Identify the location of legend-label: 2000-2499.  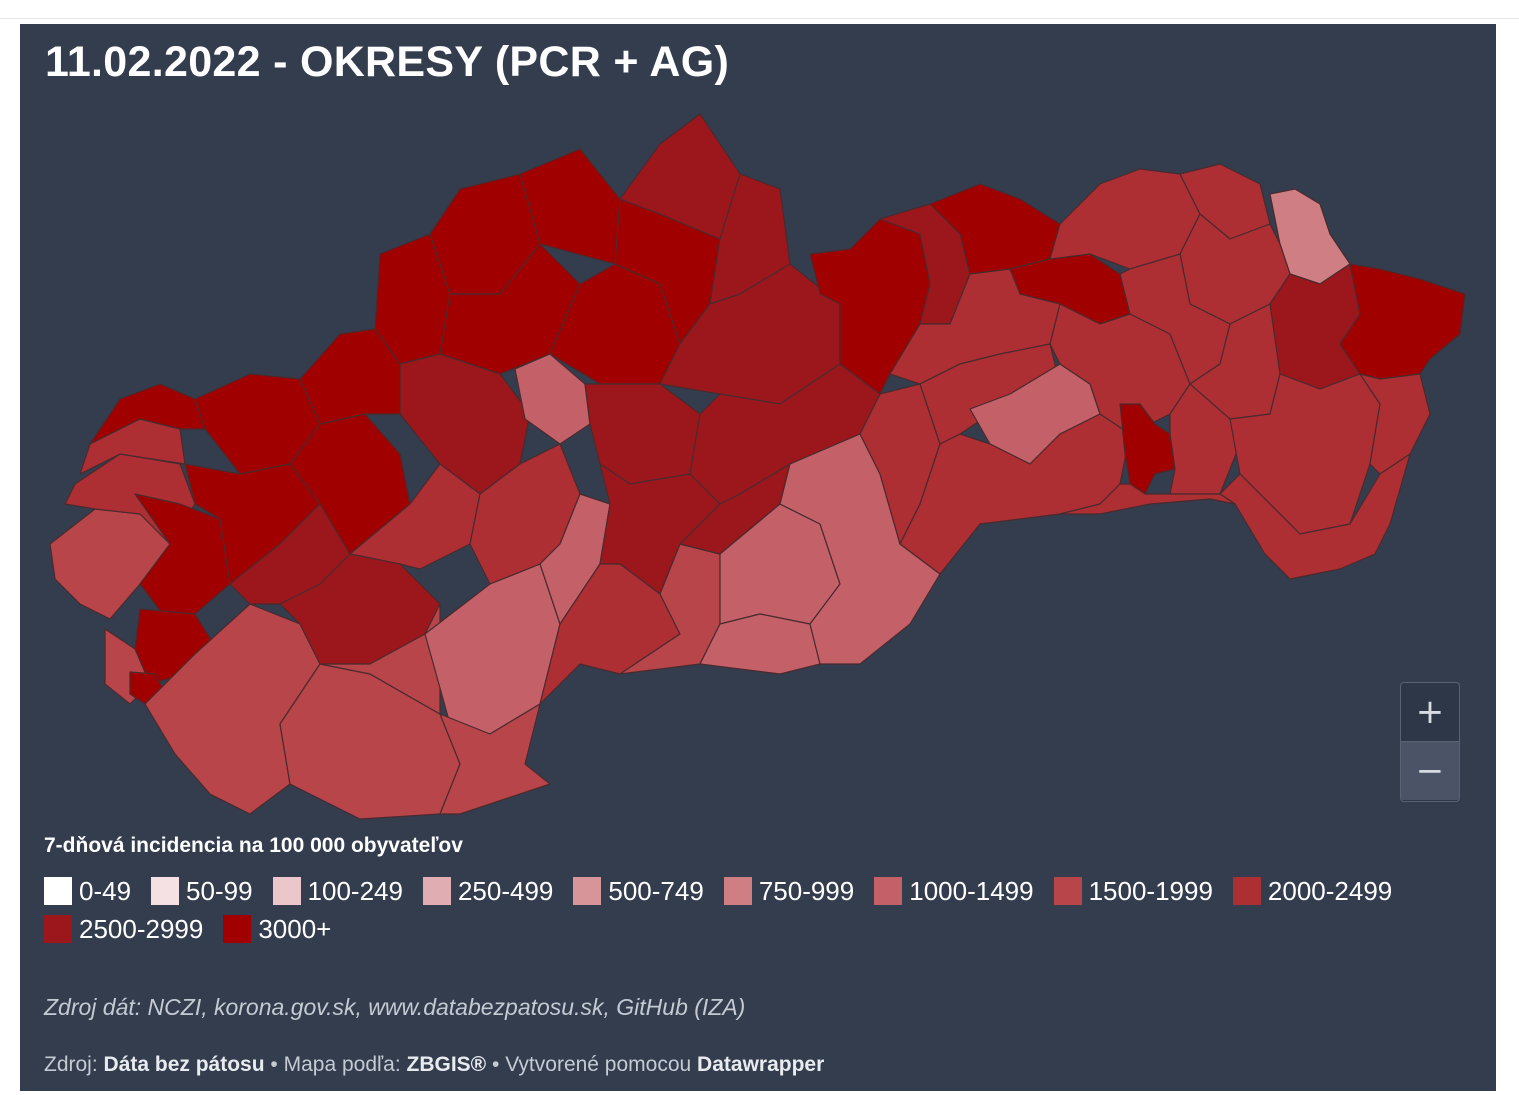
(1330, 890).